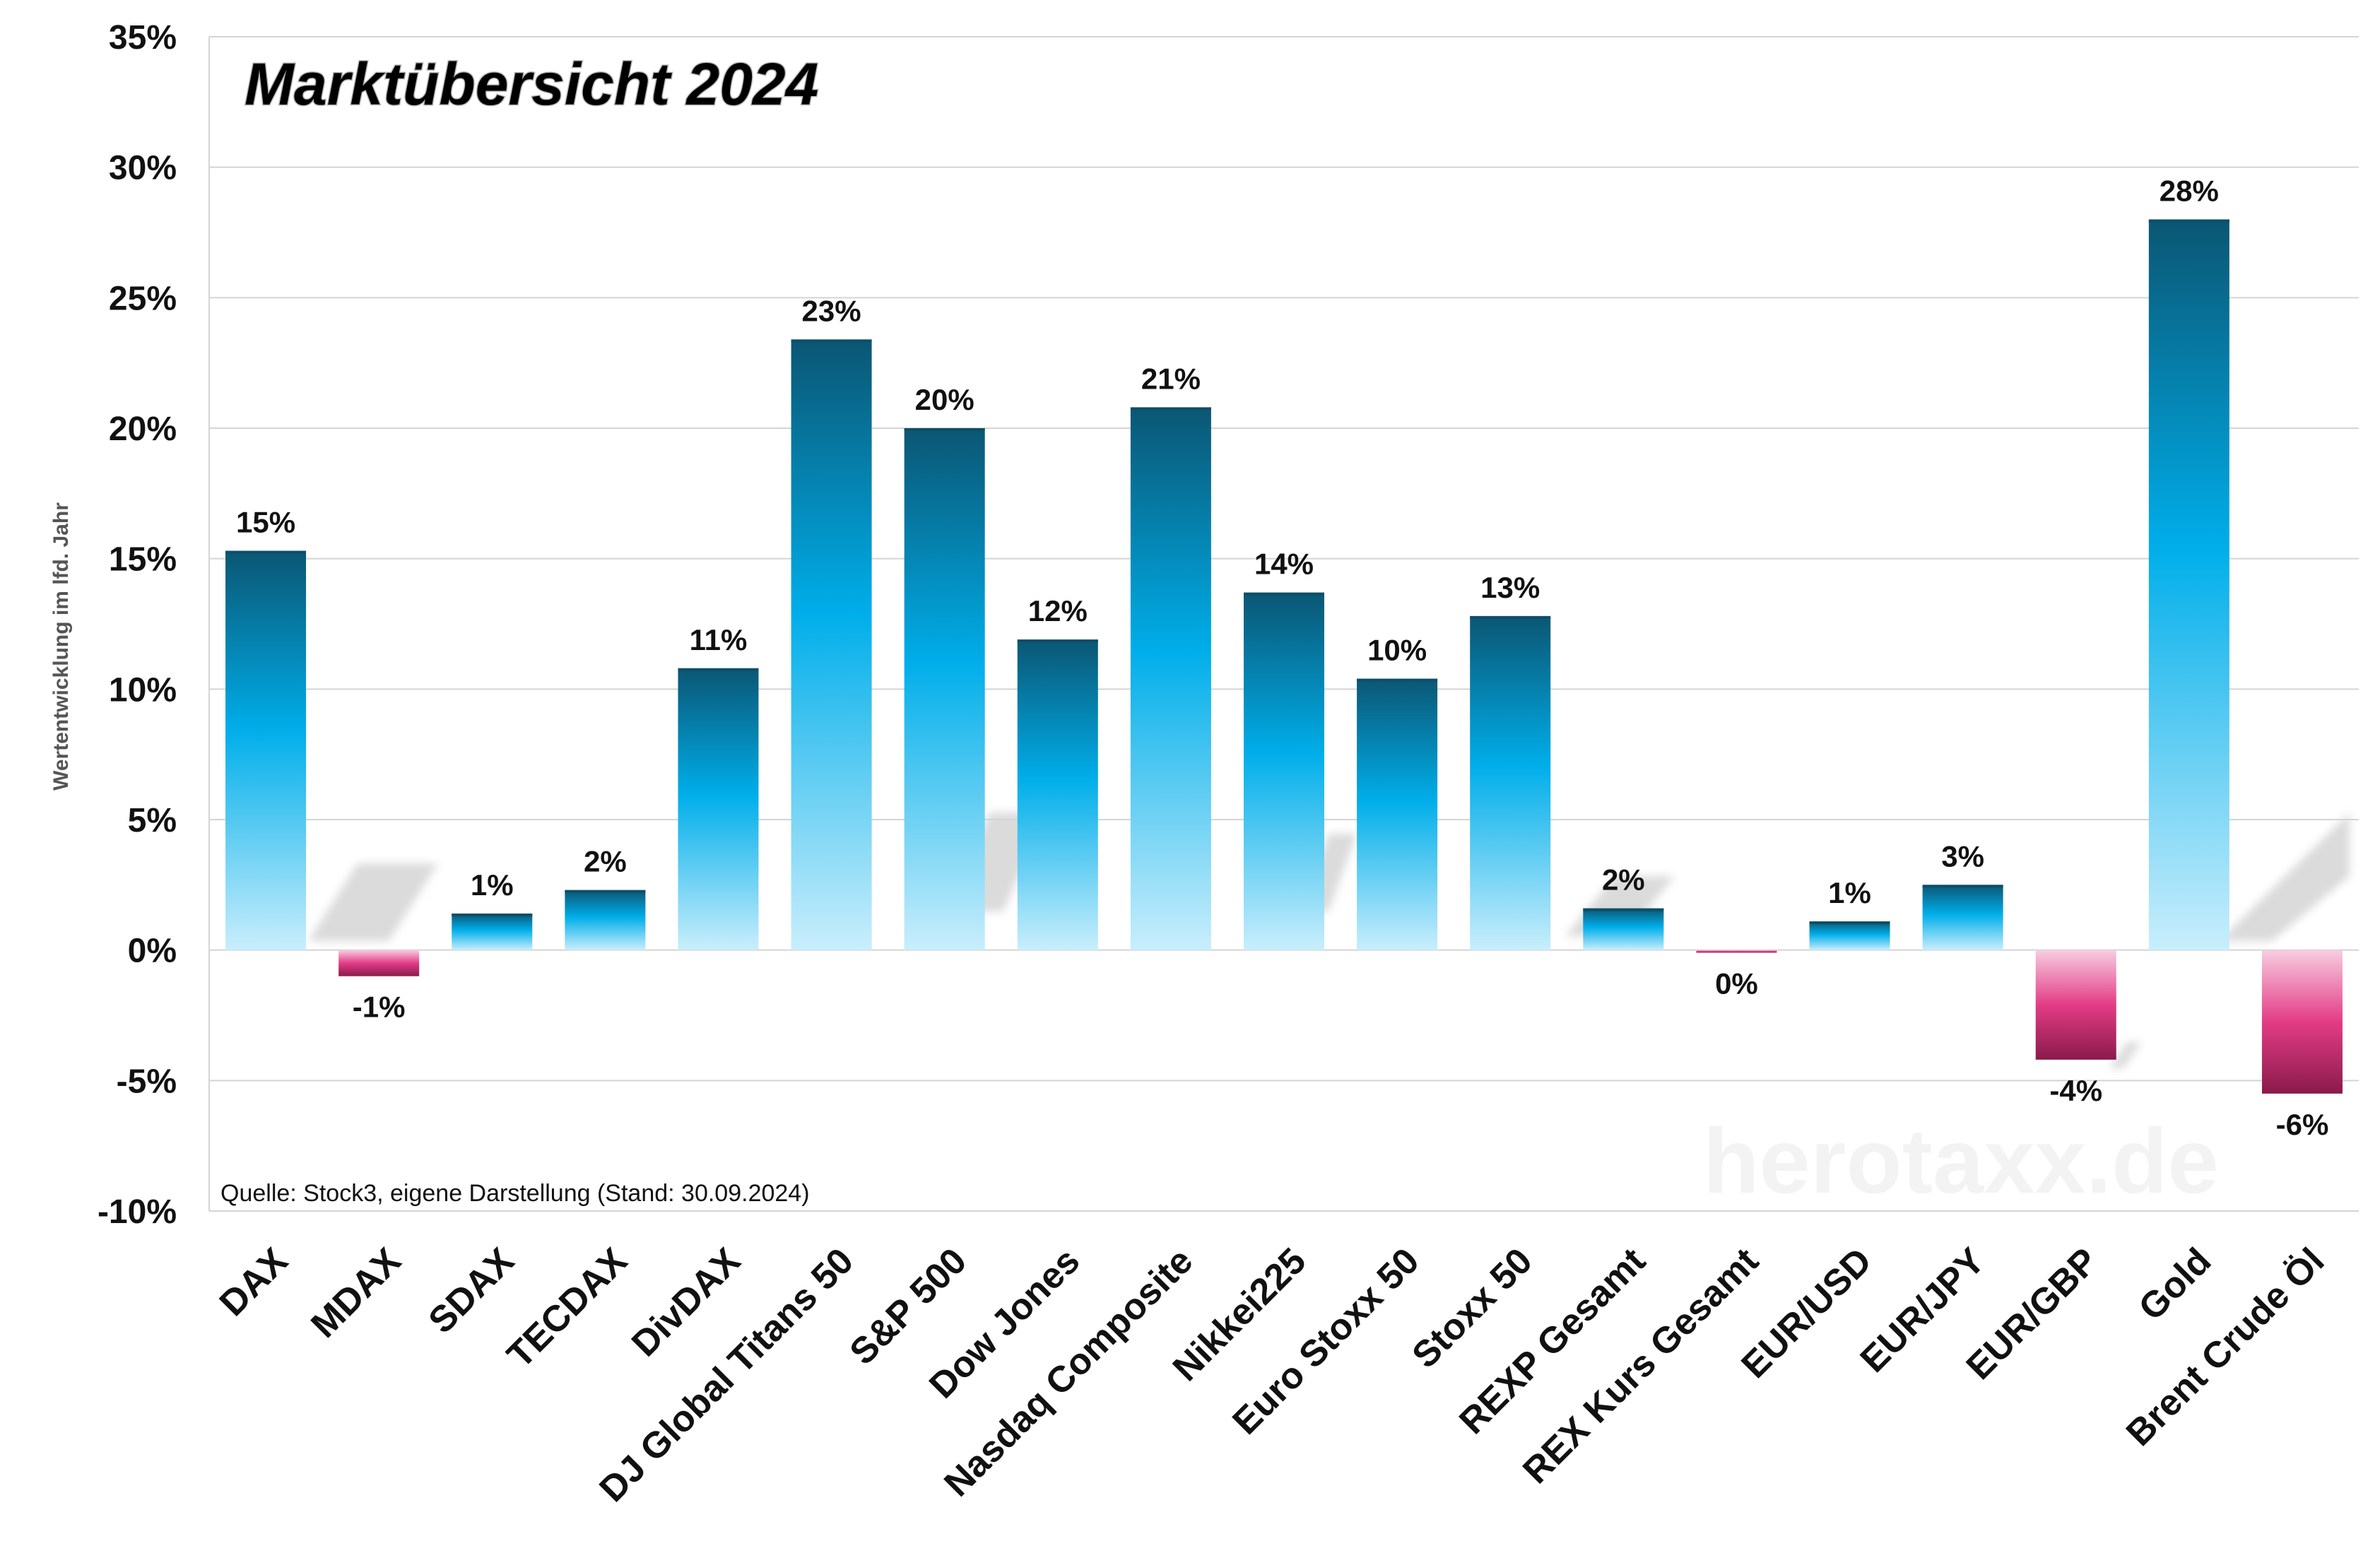  What do you see at coordinates (143, 298) in the screenshot?
I see `y-tick-label: 25%` at bounding box center [143, 298].